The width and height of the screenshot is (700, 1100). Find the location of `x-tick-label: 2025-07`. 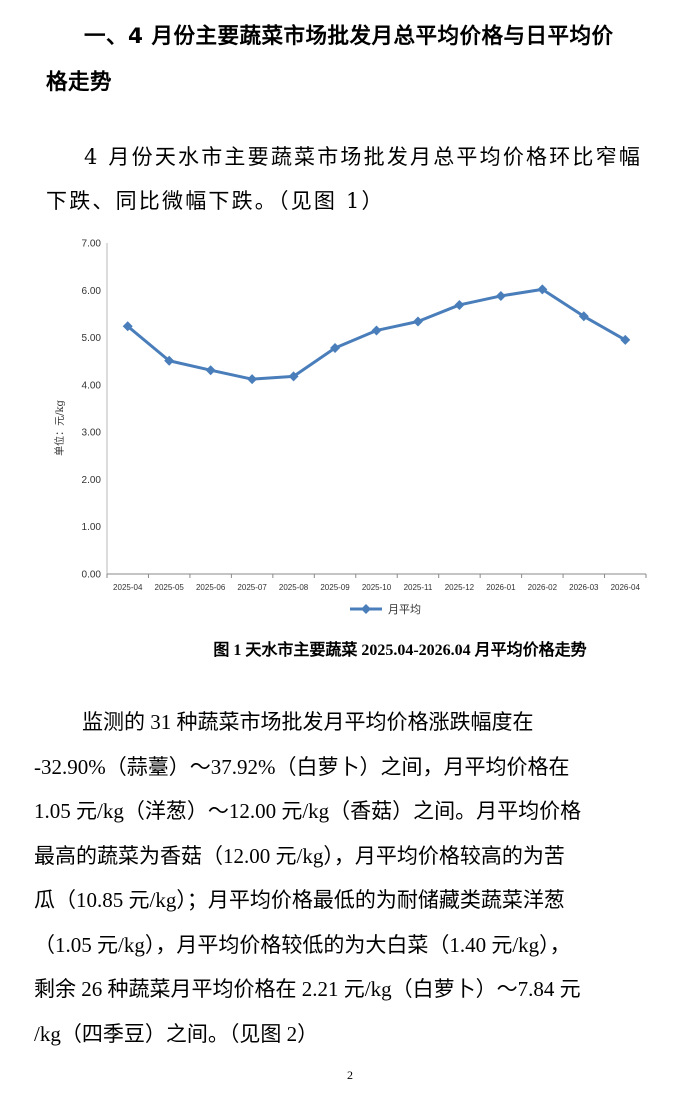

x-tick-label: 2025-07 is located at coordinates (252, 587).